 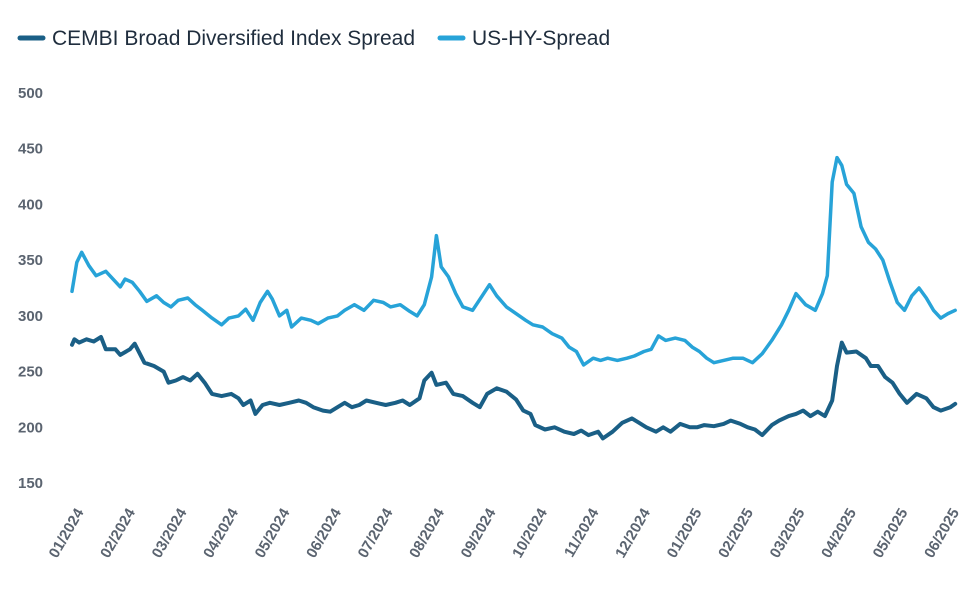 I want to click on x-tick-label: 01/2024, so click(x=67, y=533).